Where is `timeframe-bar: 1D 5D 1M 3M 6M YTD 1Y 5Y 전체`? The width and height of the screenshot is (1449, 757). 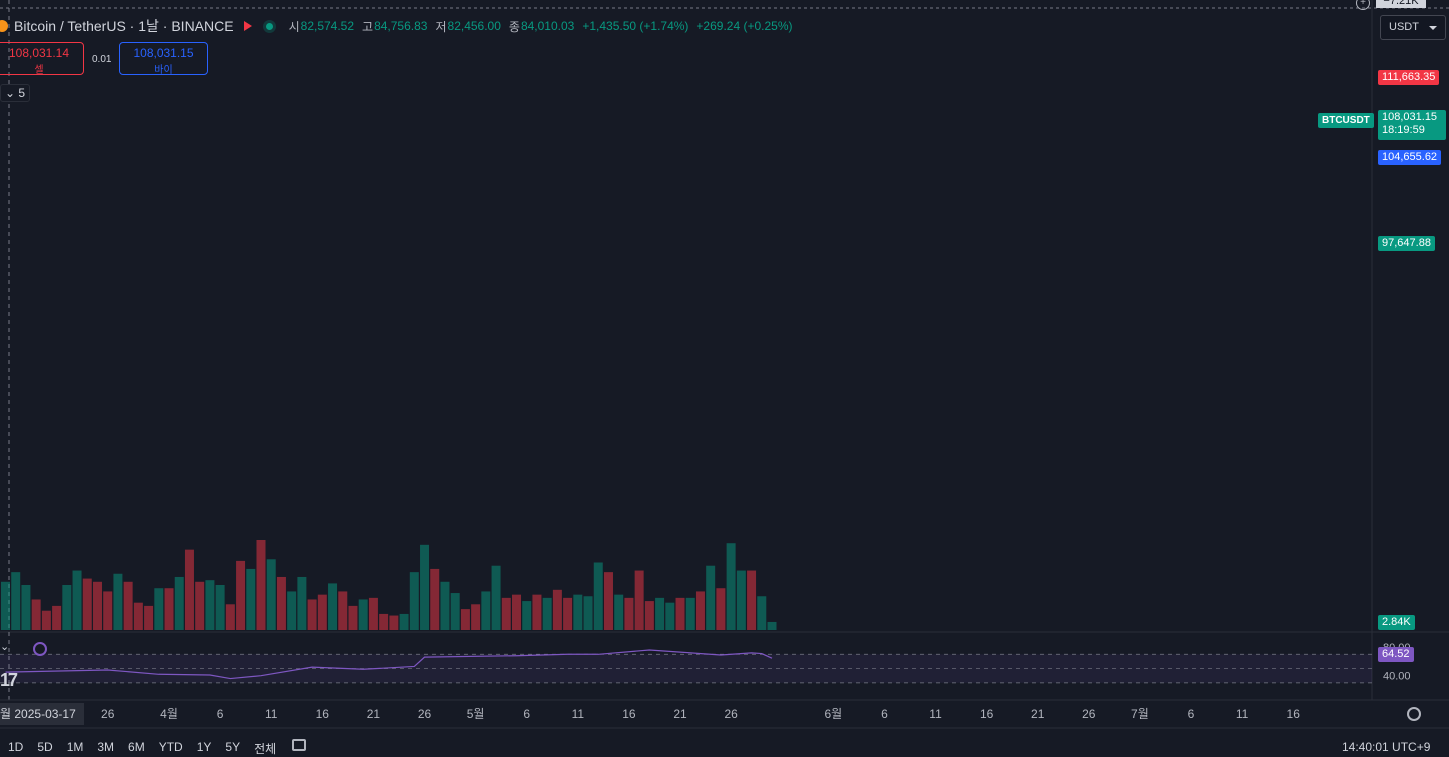
timeframe-bar: 1D 5D 1M 3M 6M YTD 1Y 5Y 전체 is located at coordinates (142, 748).